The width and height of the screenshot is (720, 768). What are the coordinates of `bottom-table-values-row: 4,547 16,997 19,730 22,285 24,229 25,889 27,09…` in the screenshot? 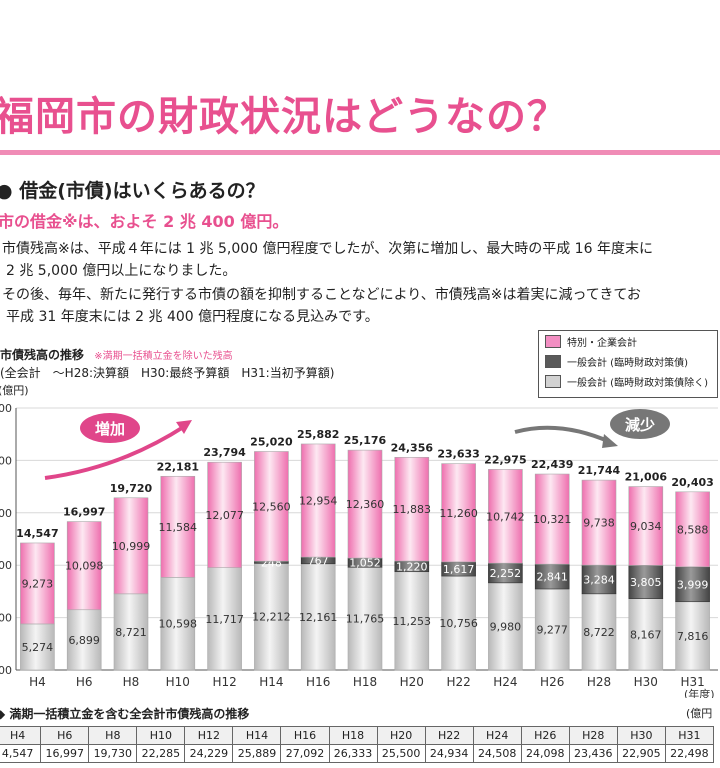 It's located at (357, 753).